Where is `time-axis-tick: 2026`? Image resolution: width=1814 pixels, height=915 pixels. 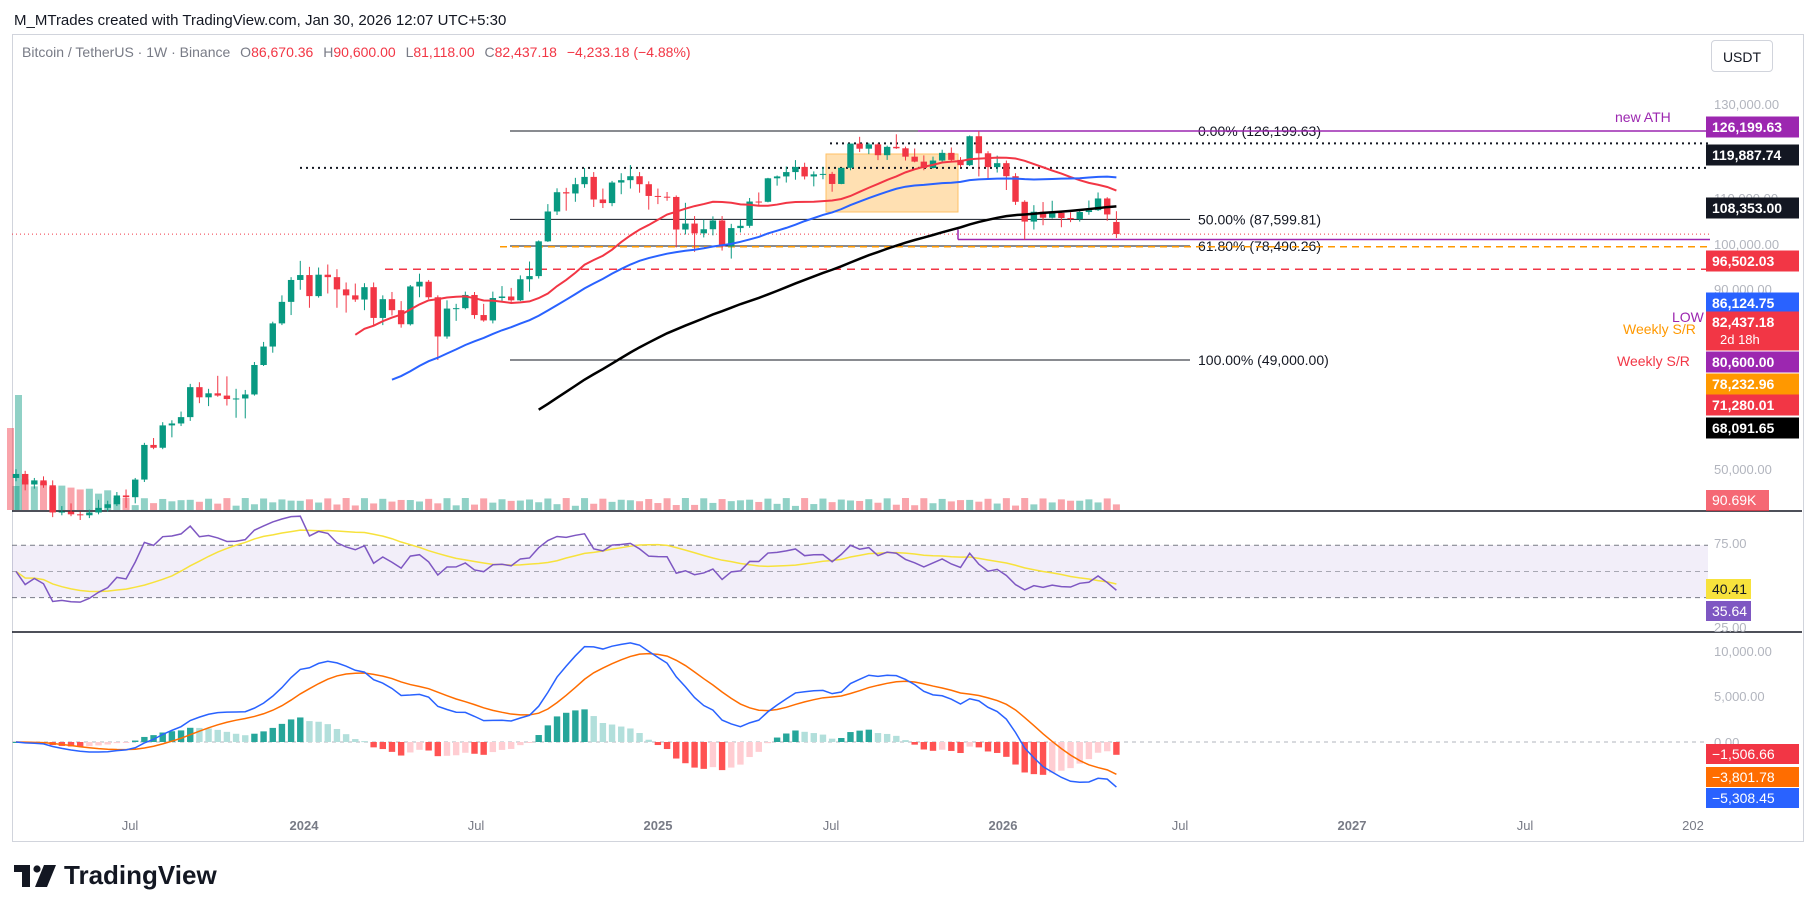 time-axis-tick: 2026 is located at coordinates (1003, 825).